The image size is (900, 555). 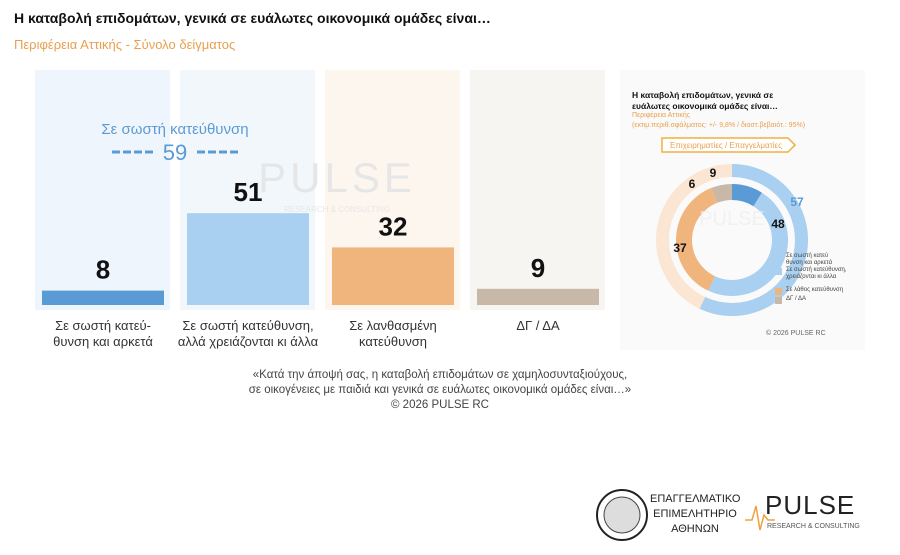 I want to click on legend-label: Σε σωστή κατεύθυνση, χρειάζονται κι άλλα, so click(x=816, y=274).